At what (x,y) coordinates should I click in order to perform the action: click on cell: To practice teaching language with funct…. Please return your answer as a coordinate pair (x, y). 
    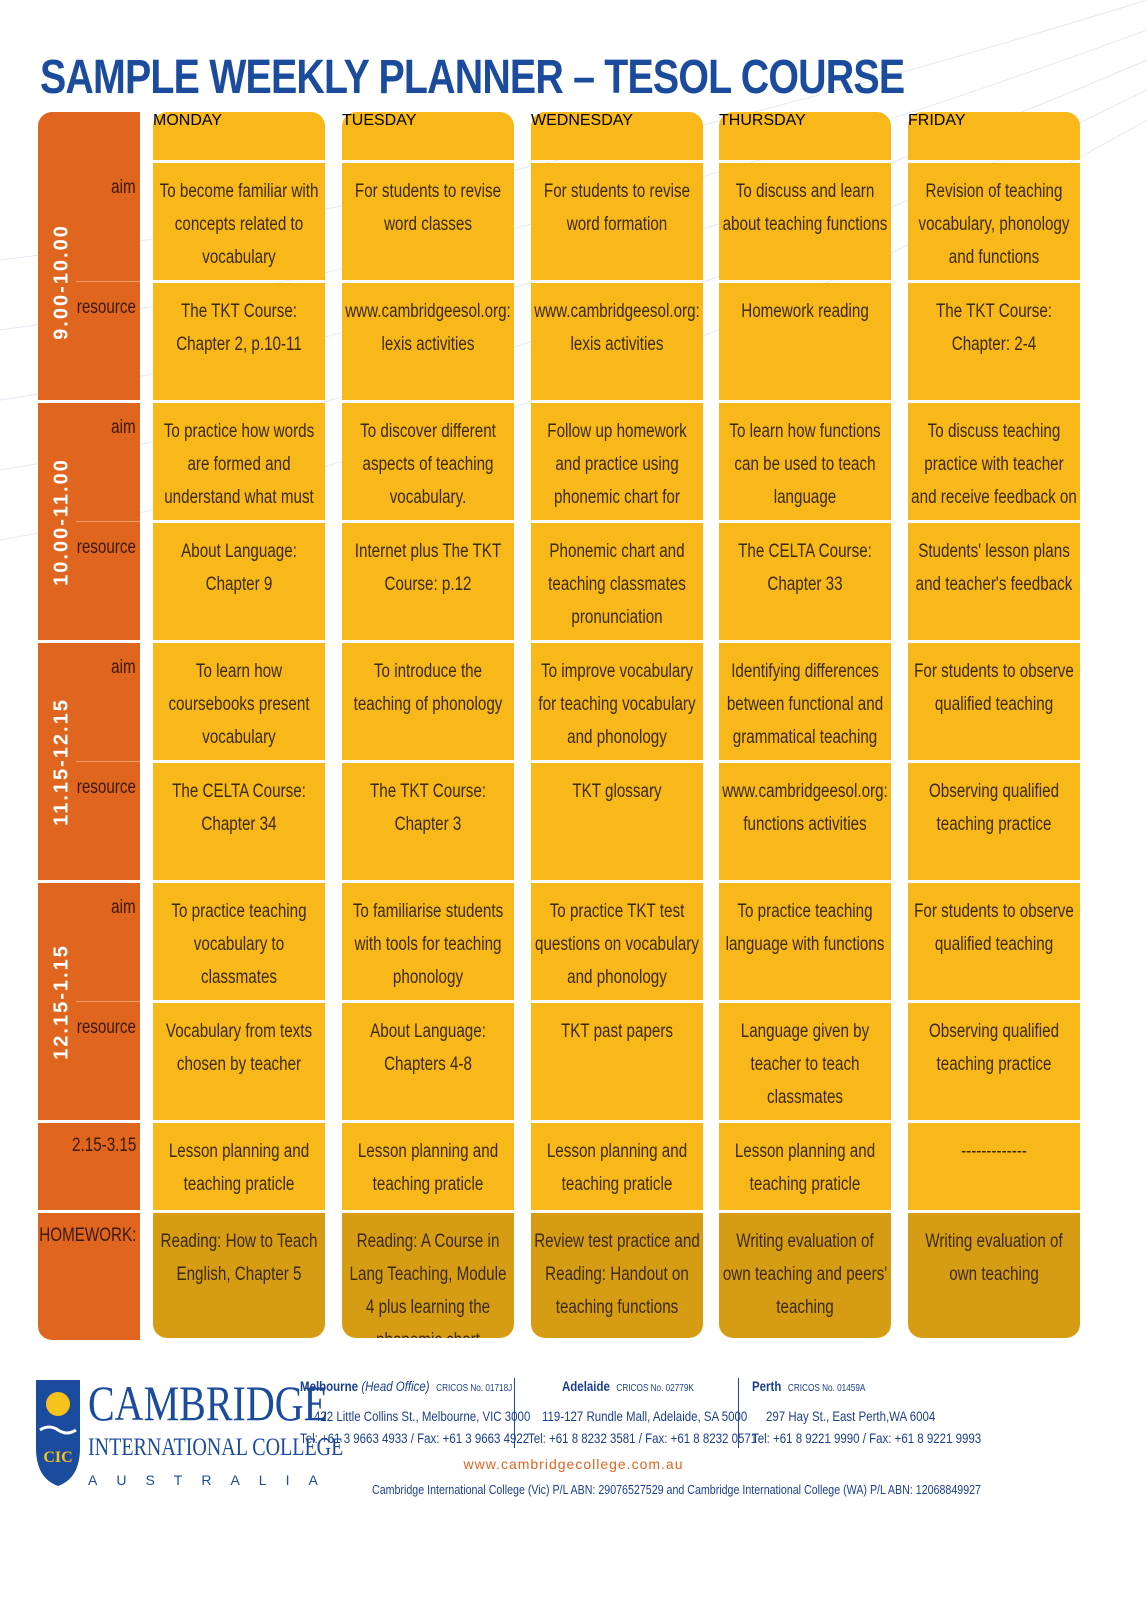
    Looking at the image, I should click on (805, 941).